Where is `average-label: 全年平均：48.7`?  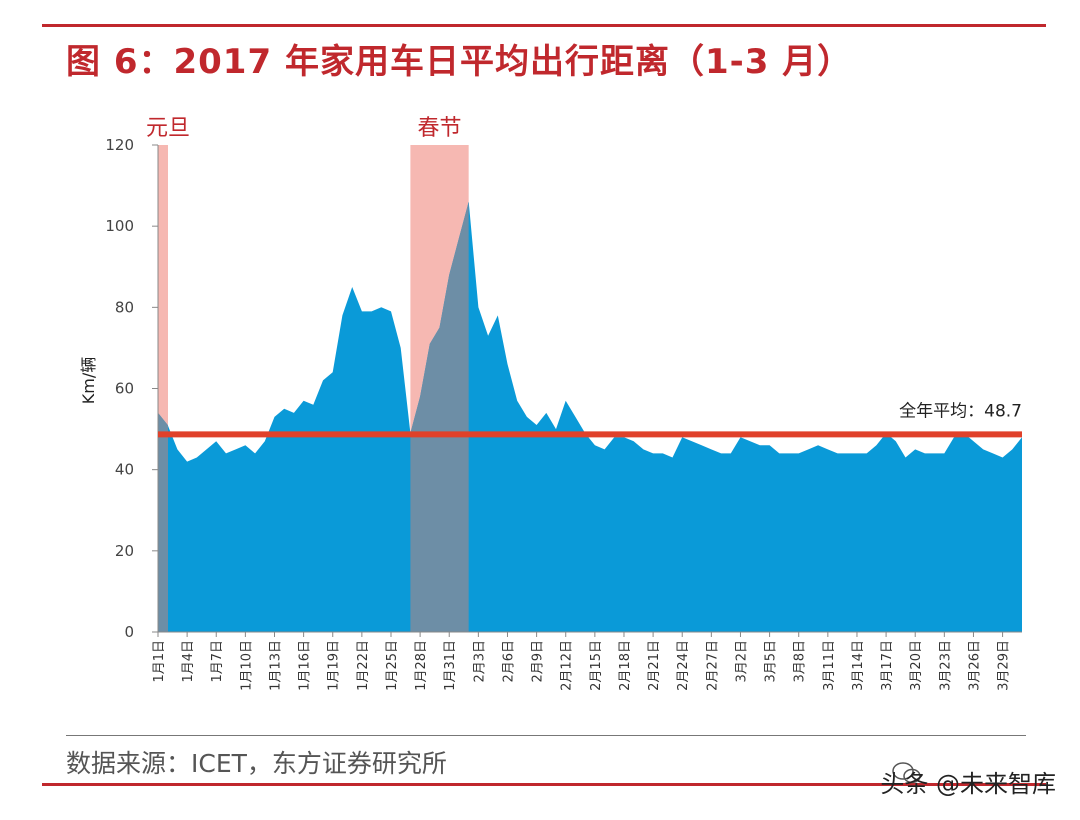 average-label: 全年平均：48.7 is located at coordinates (960, 411).